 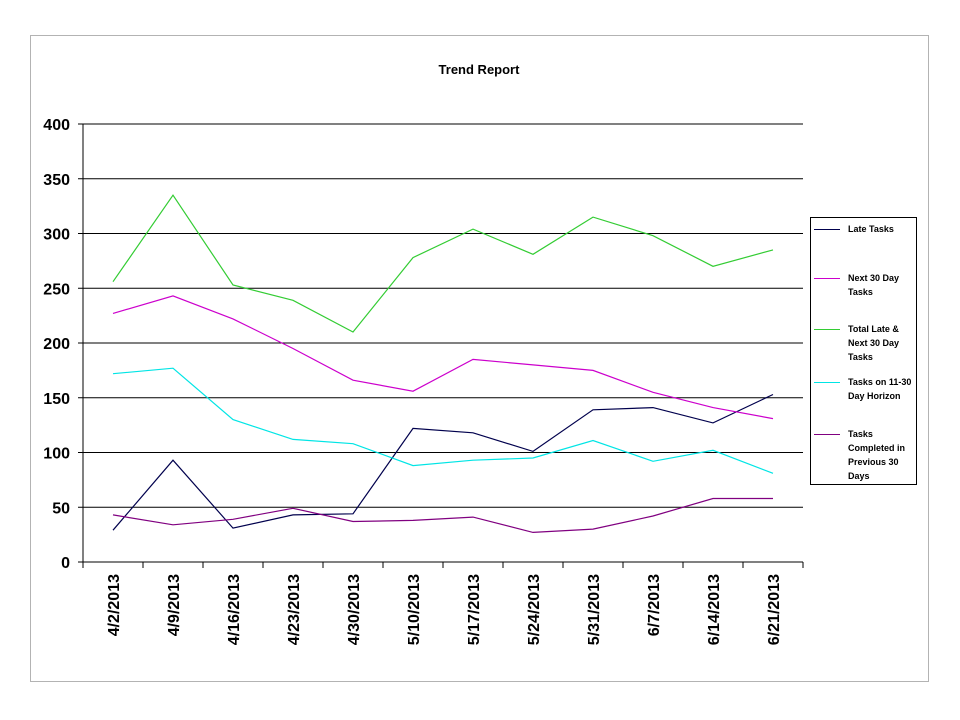 What do you see at coordinates (827, 382) in the screenshot?
I see `legend-swatch-tasks-on-horizon` at bounding box center [827, 382].